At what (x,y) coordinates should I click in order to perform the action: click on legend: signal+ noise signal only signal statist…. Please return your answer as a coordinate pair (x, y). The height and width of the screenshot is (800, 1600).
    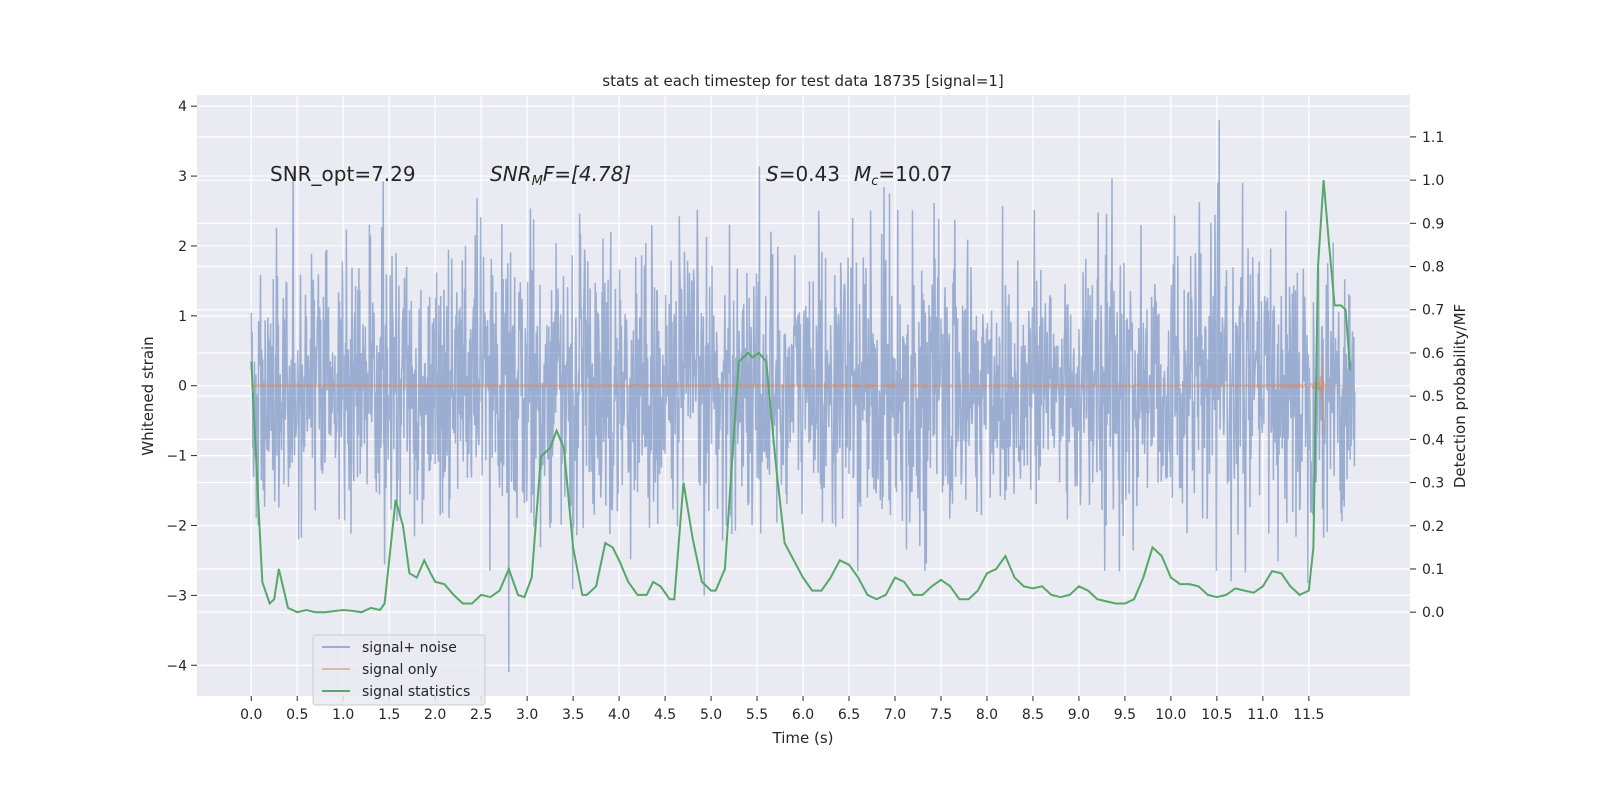
    Looking at the image, I should click on (399, 670).